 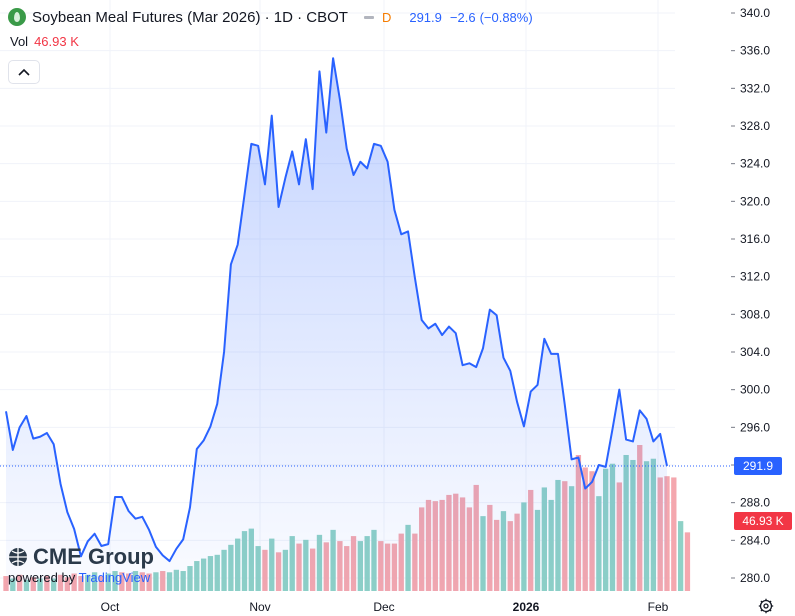 I want to click on y-tick-label: 300.0, so click(x=755, y=390).